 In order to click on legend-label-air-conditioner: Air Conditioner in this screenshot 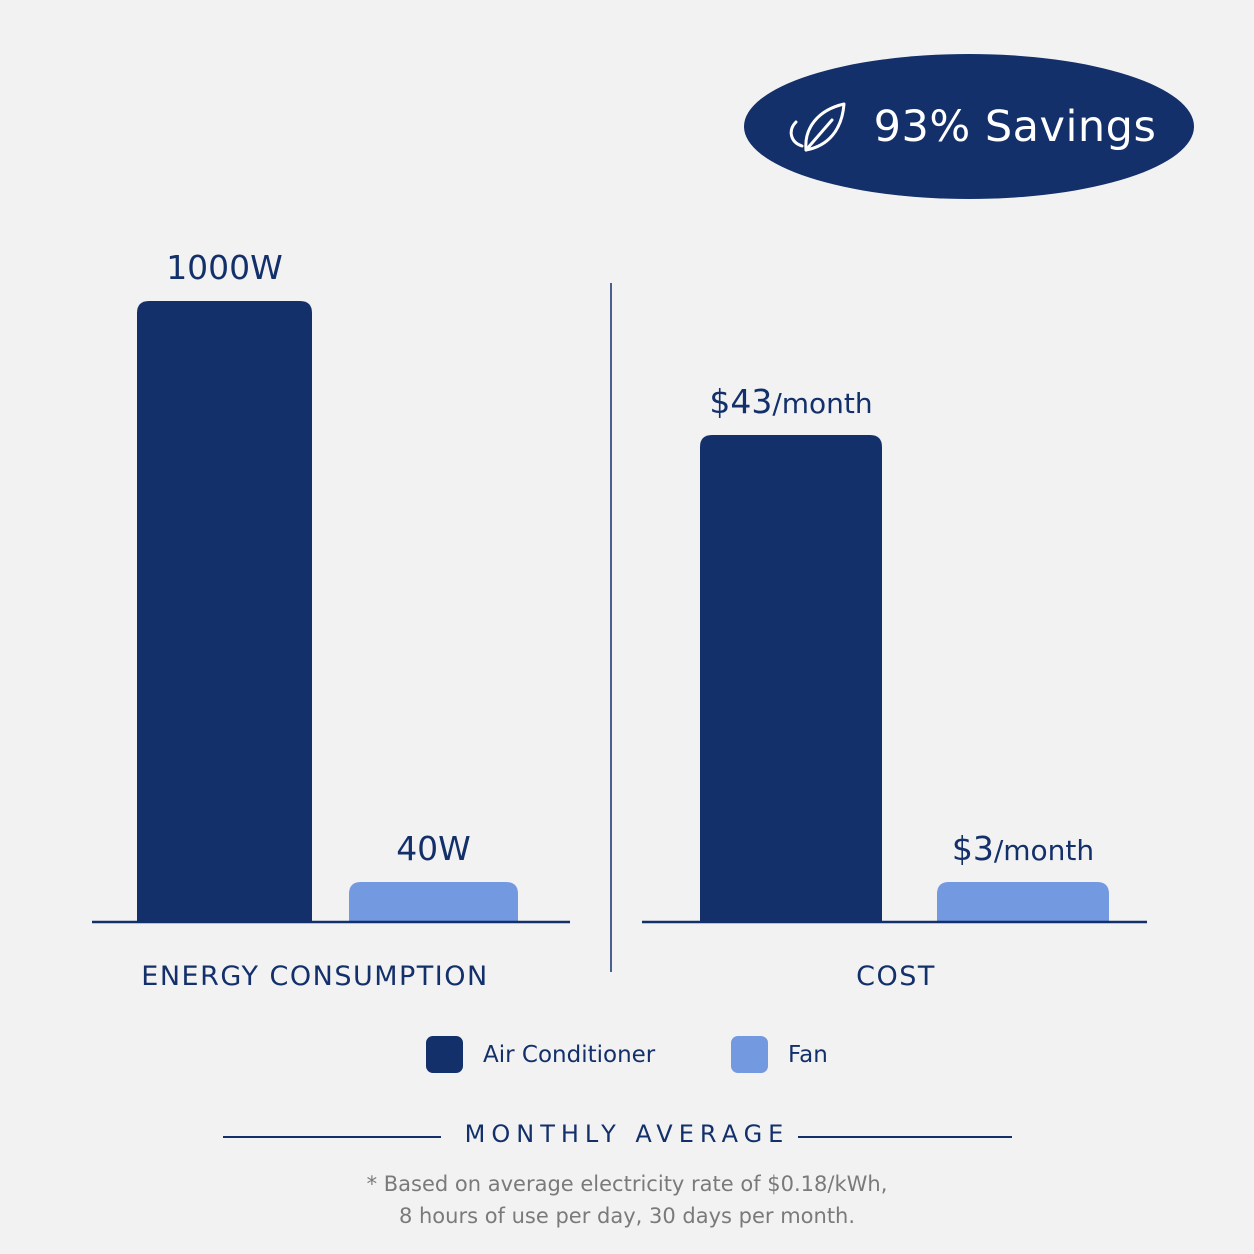, I will do `click(569, 1054)`.